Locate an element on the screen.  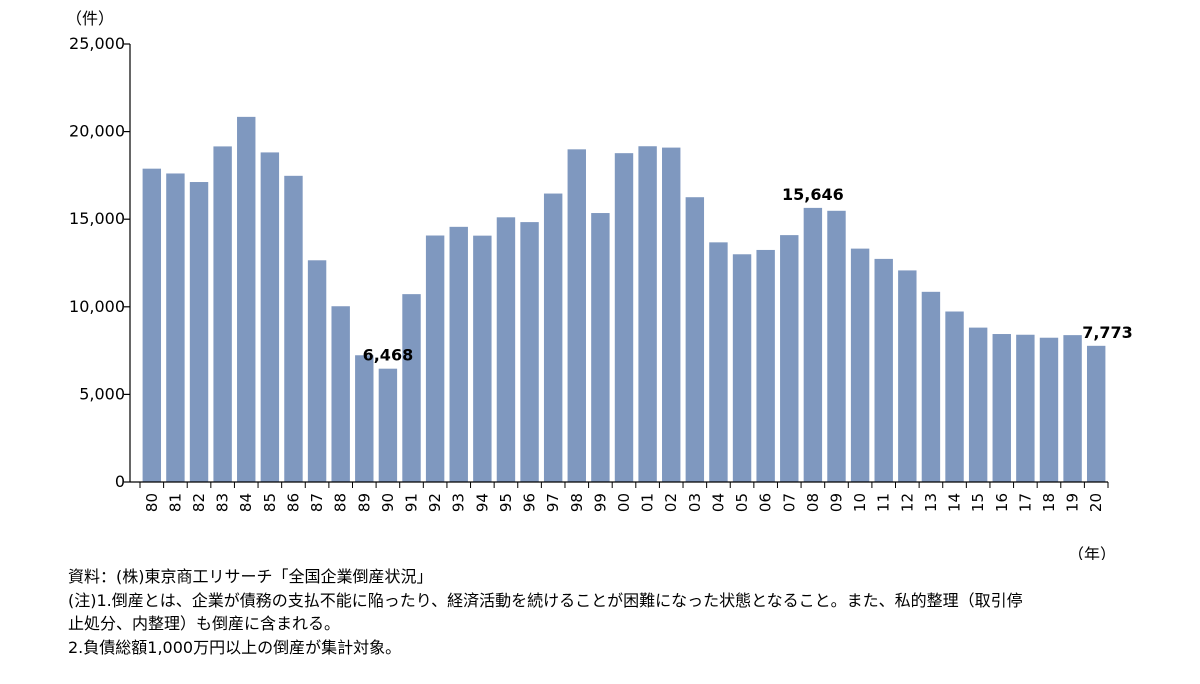
y-axis-unit: （件） is located at coordinates (90, 18).